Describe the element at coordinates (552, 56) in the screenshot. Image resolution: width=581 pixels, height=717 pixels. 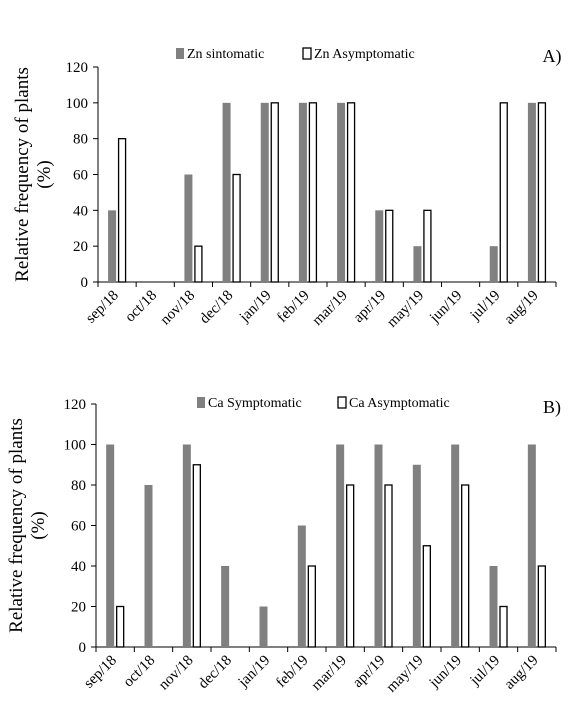
I see `panel-label: A)` at that location.